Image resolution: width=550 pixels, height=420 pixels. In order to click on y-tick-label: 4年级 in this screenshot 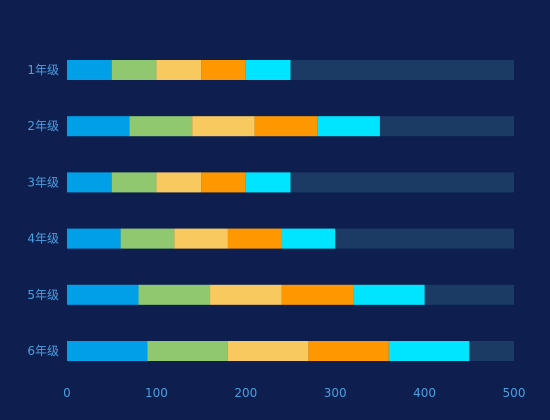, I will do `click(43, 239)`.